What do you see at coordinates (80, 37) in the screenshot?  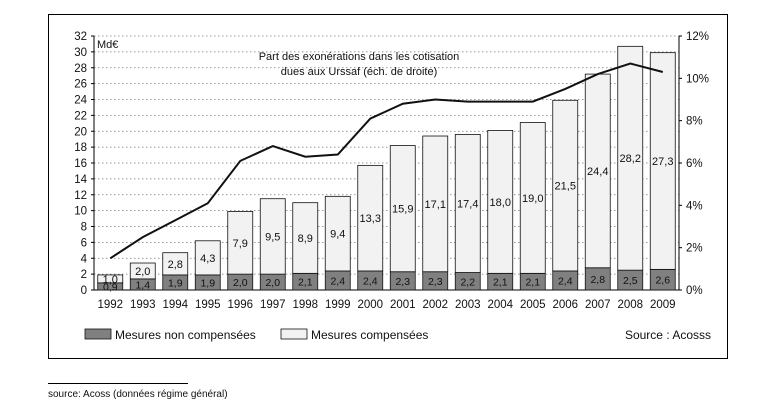 I see `y-left-tick-label: 32` at bounding box center [80, 37].